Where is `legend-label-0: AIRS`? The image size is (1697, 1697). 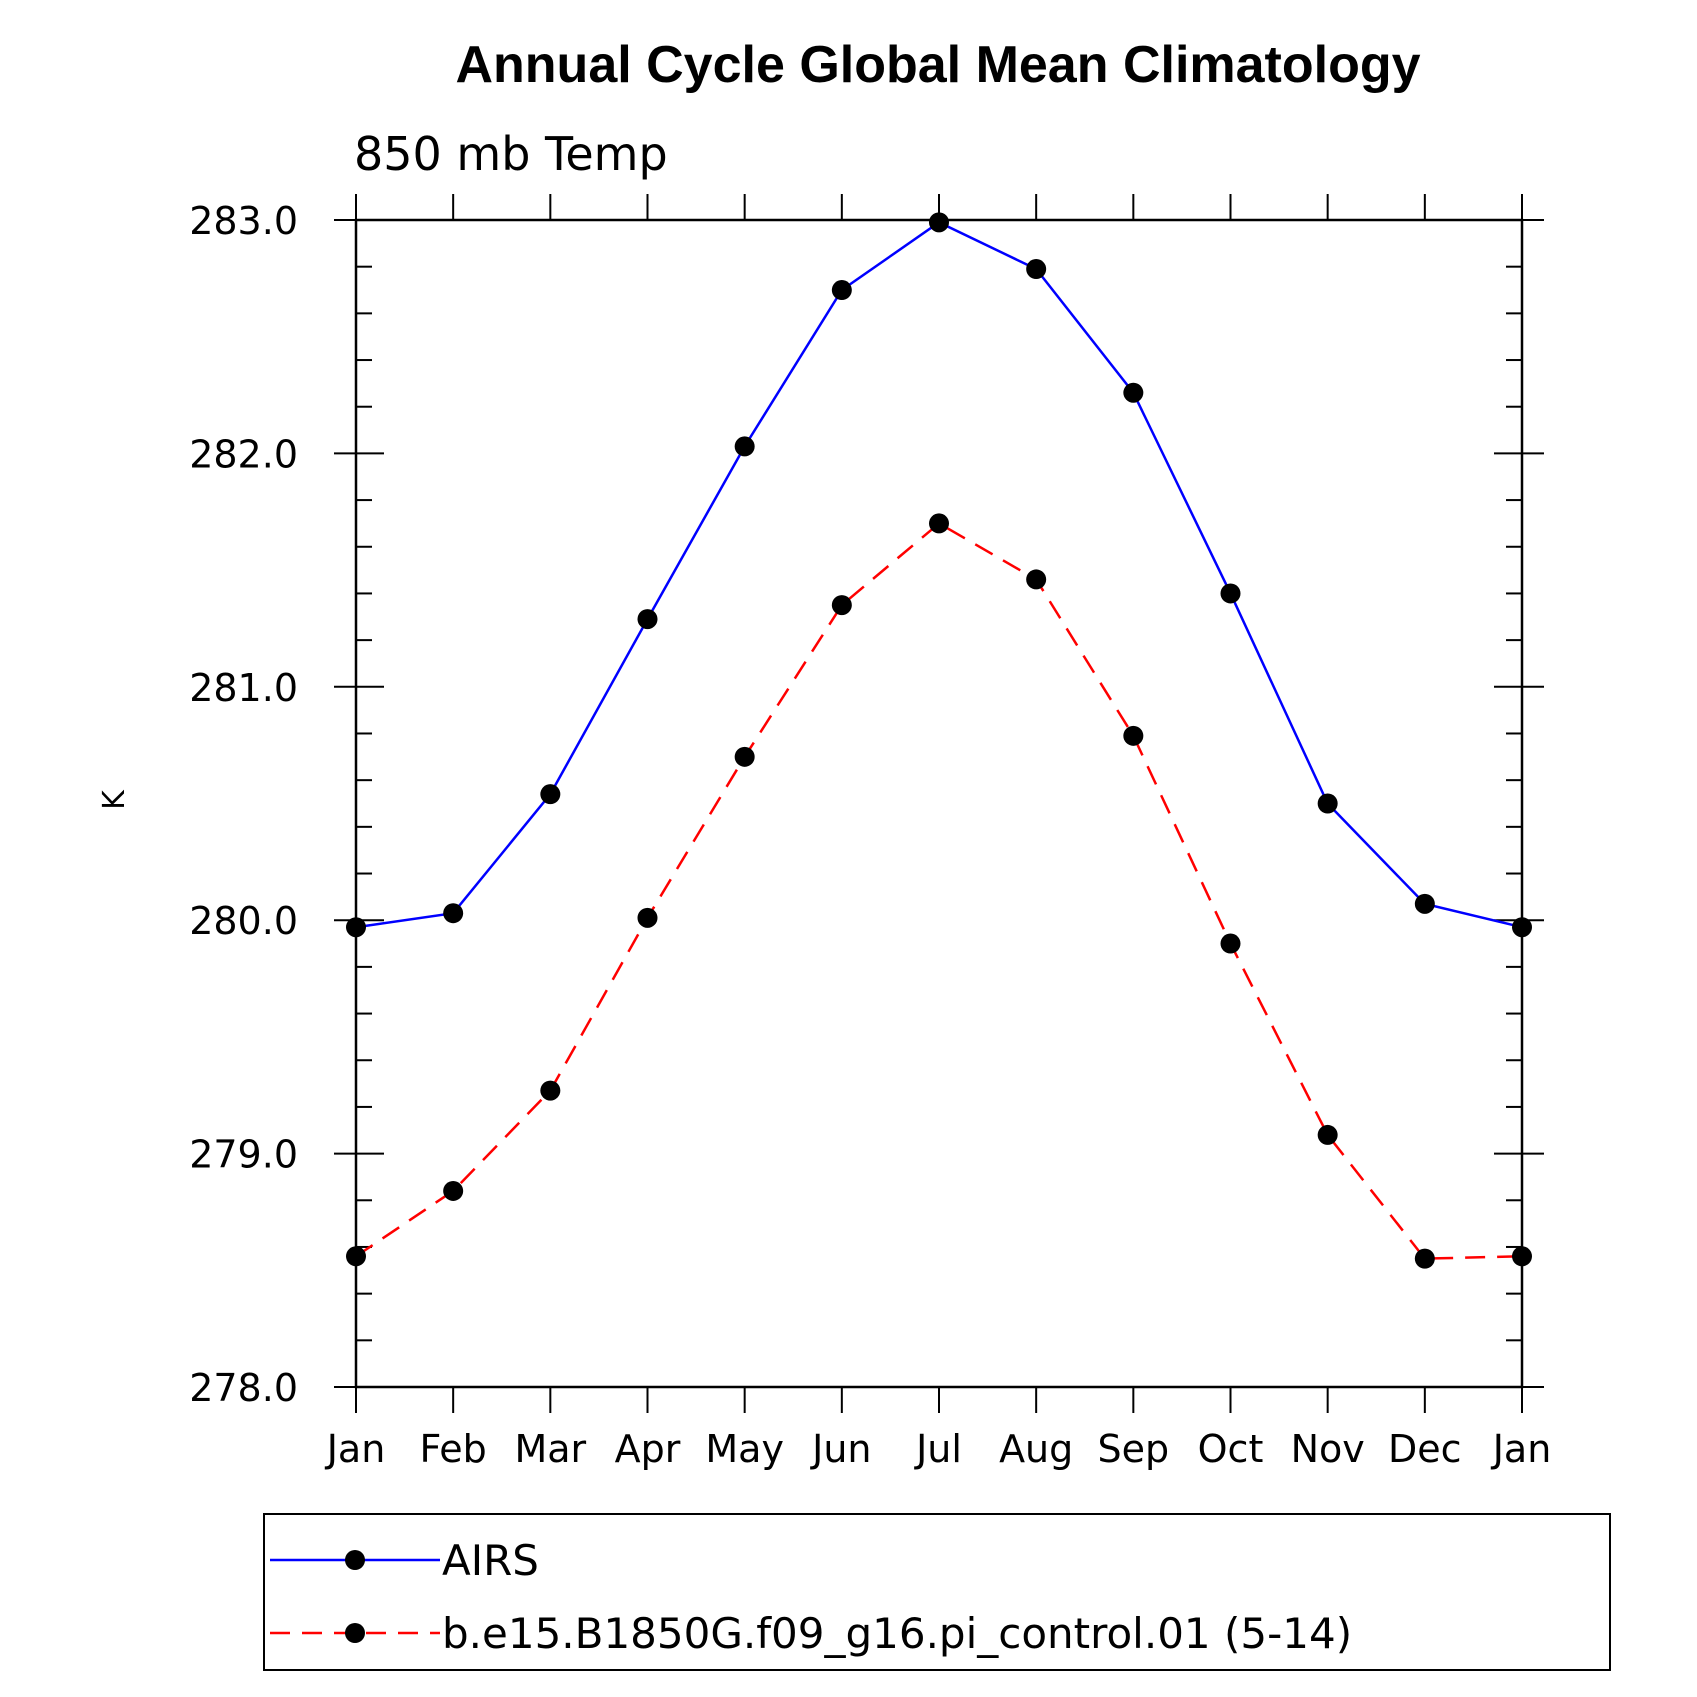
legend-label-0: AIRS is located at coordinates (490, 1560).